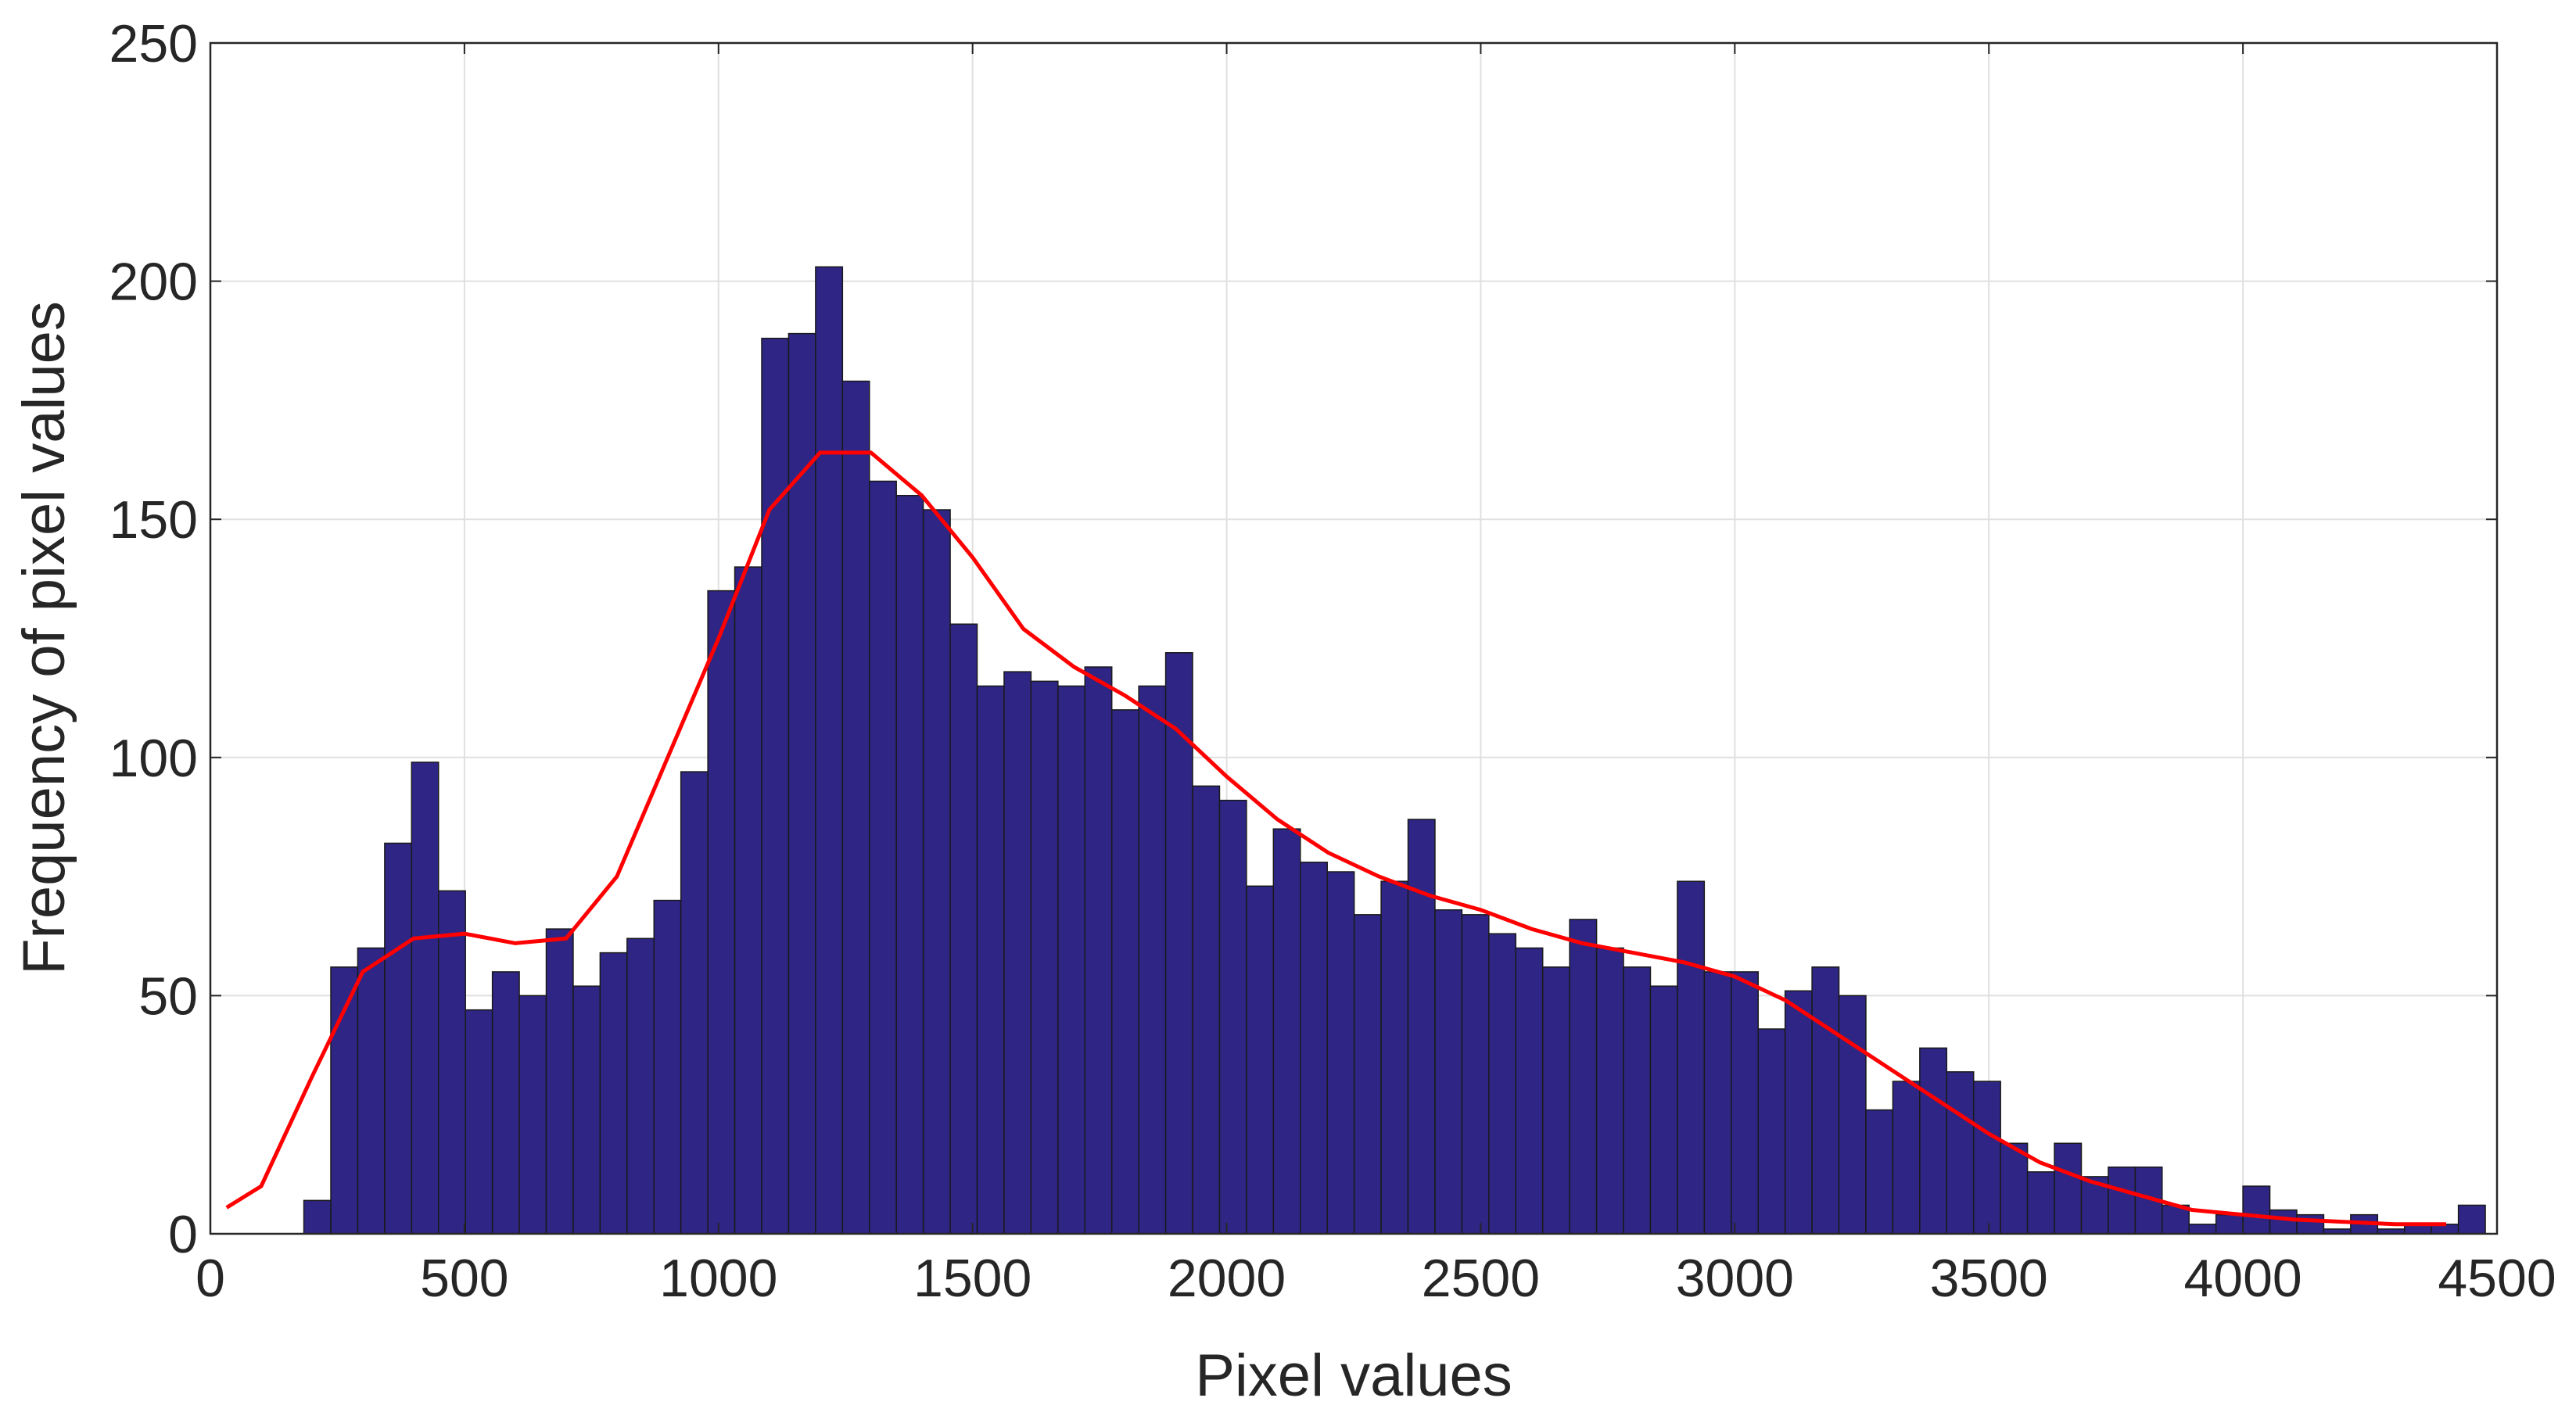  What do you see at coordinates (153, 758) in the screenshot?
I see `y-tick-label: 100` at bounding box center [153, 758].